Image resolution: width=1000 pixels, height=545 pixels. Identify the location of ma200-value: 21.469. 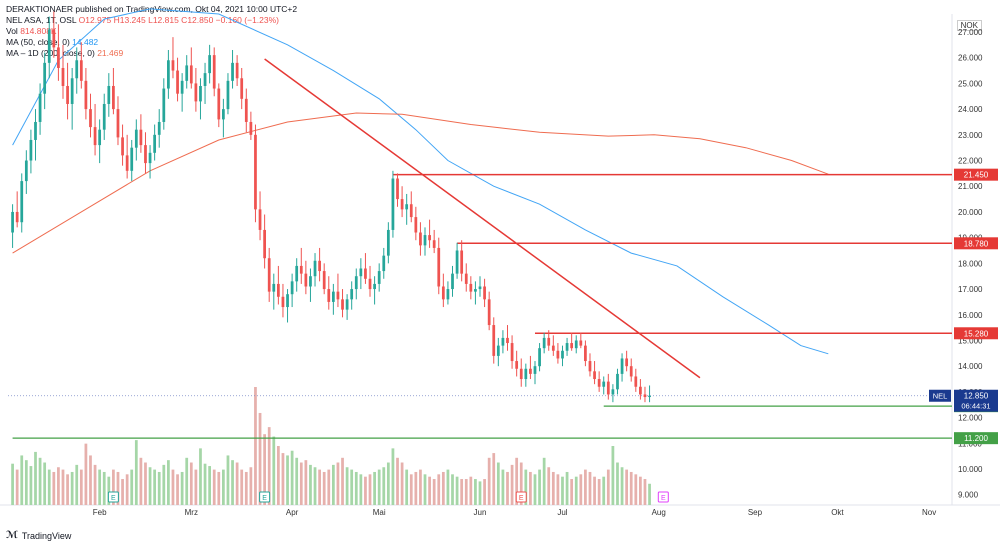
(110, 53).